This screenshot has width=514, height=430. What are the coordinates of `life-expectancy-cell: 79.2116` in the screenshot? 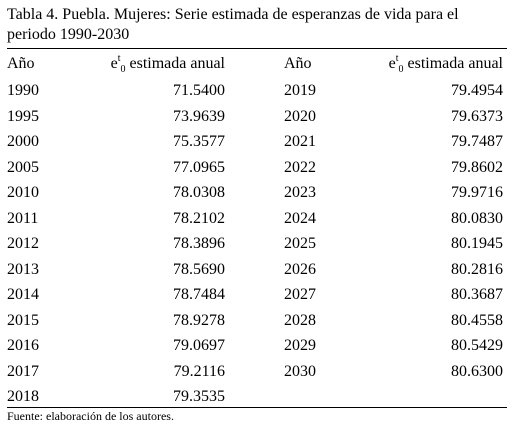 It's located at (199, 371).